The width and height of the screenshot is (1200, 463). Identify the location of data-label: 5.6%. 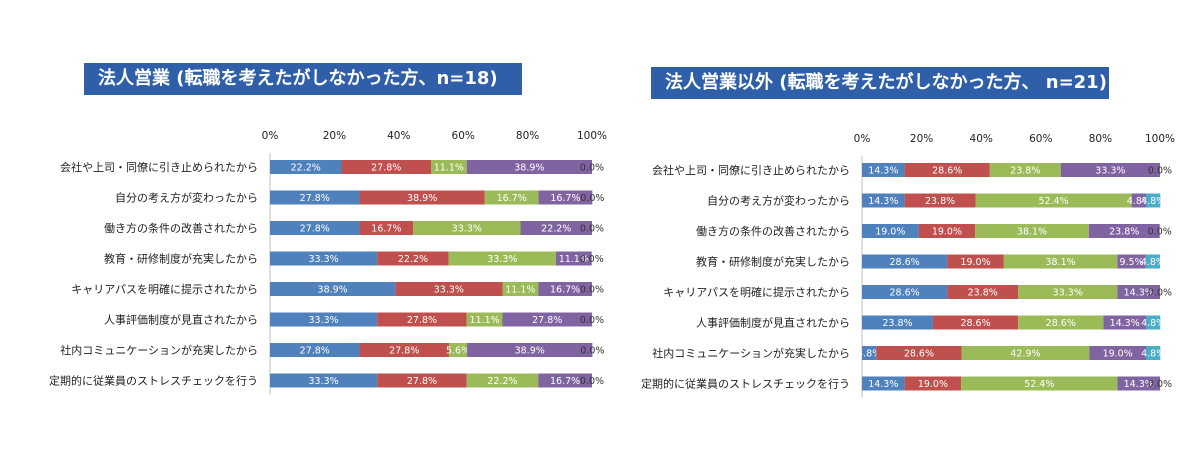
(458, 351).